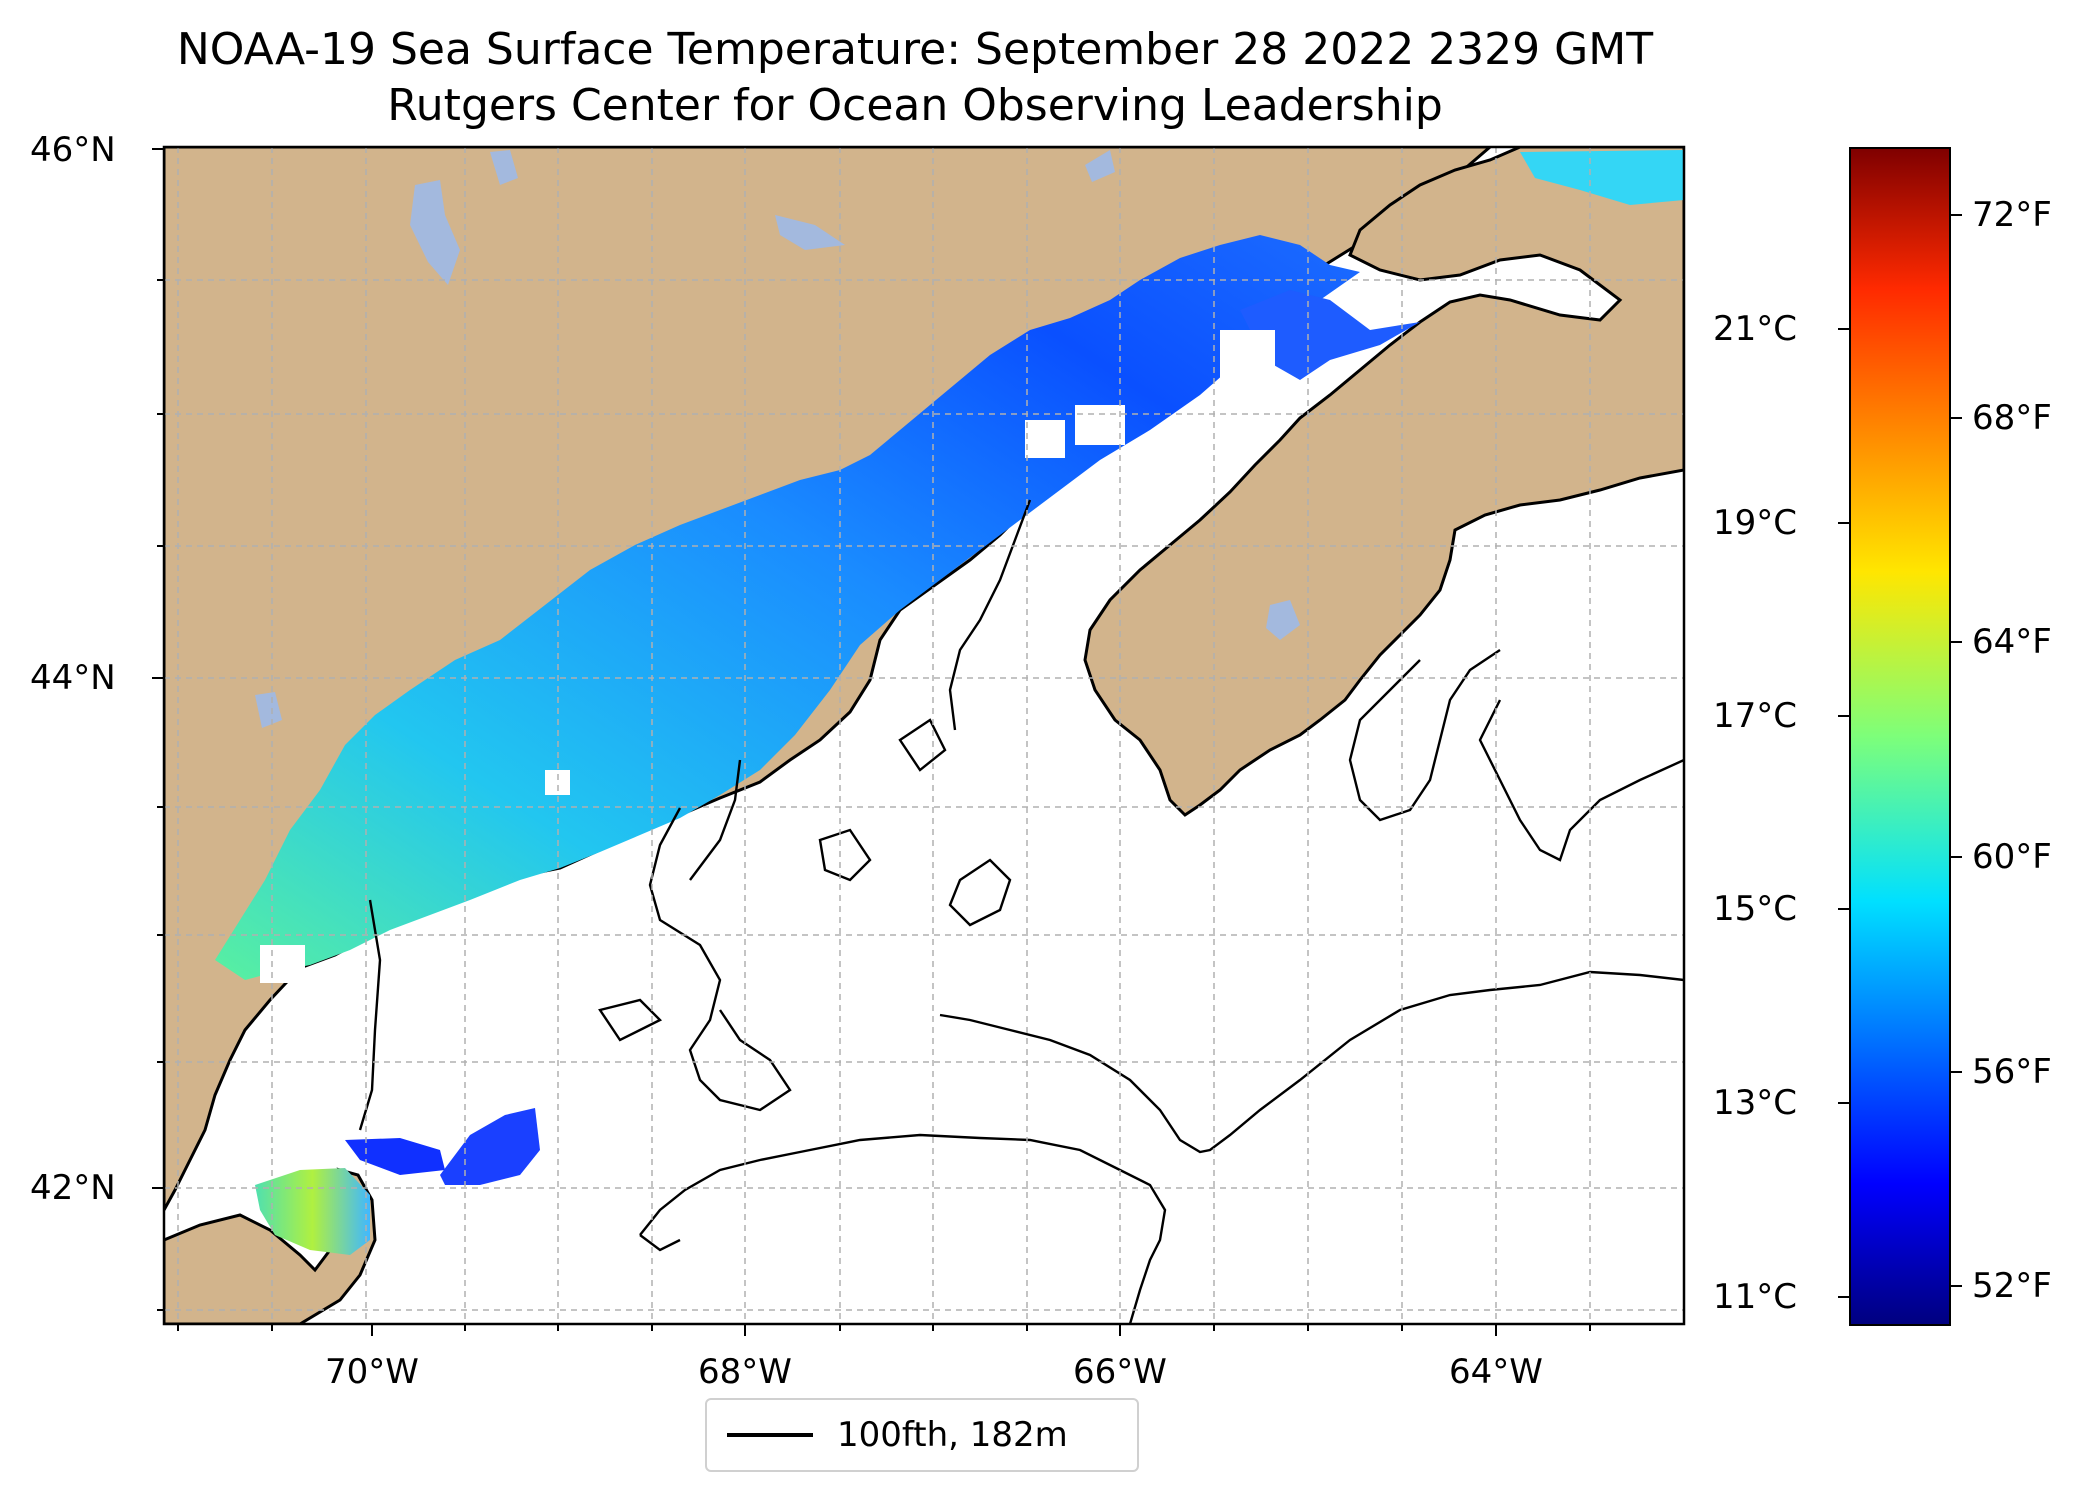 The image size is (2096, 1503). Describe the element at coordinates (2012, 215) in the screenshot. I see `colorbar-label-72f: 72°F` at that location.